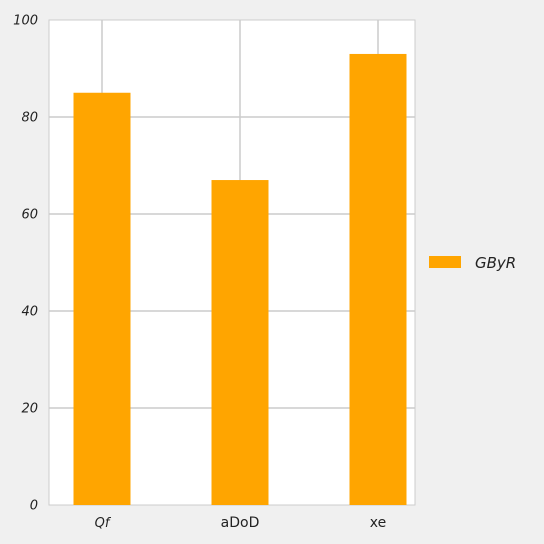 This screenshot has width=544, height=544. What do you see at coordinates (495, 263) in the screenshot?
I see `legend-label-gbyr: GByR` at bounding box center [495, 263].